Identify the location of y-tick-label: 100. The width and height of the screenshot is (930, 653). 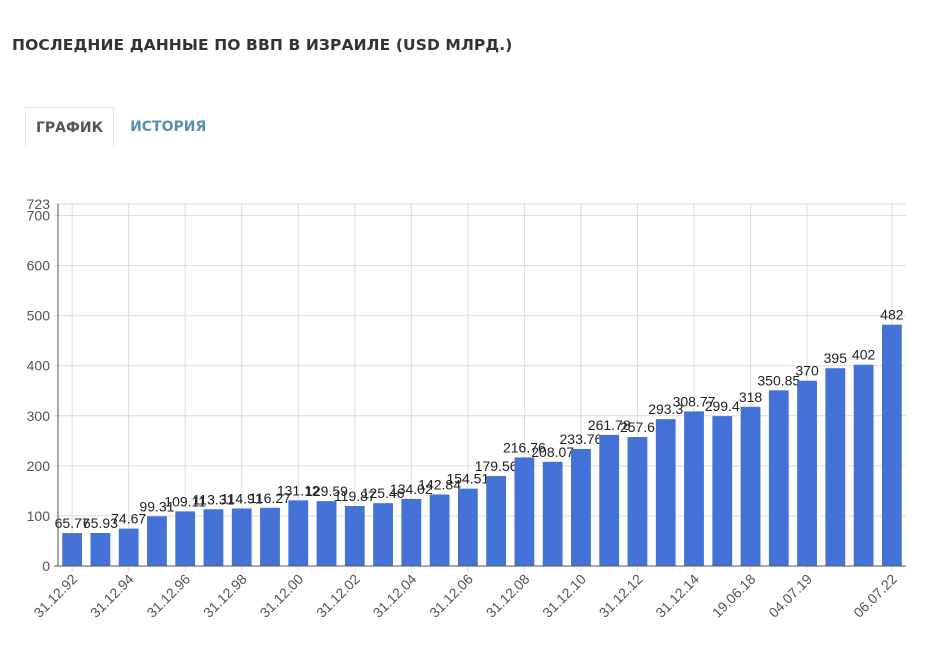
(39, 516).